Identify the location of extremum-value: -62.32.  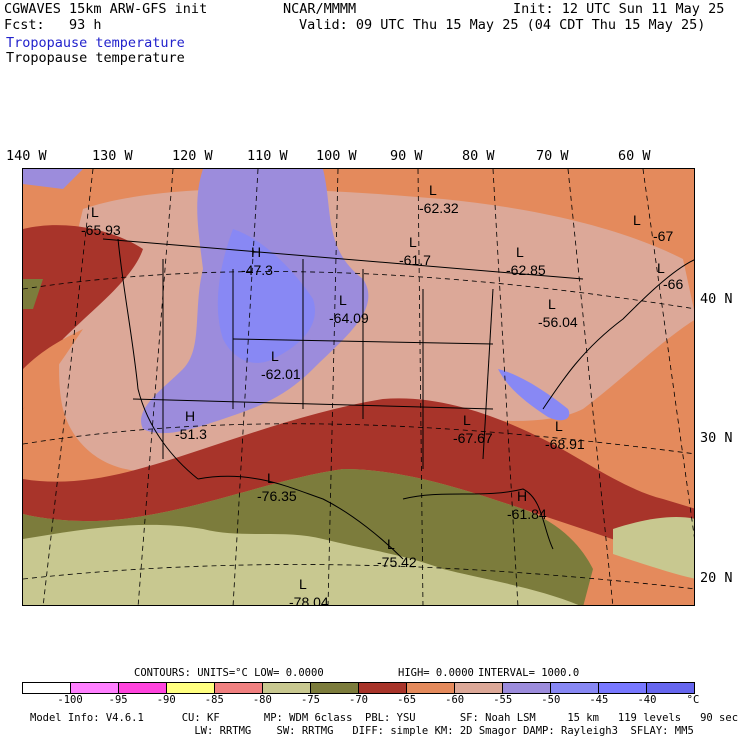
(439, 208).